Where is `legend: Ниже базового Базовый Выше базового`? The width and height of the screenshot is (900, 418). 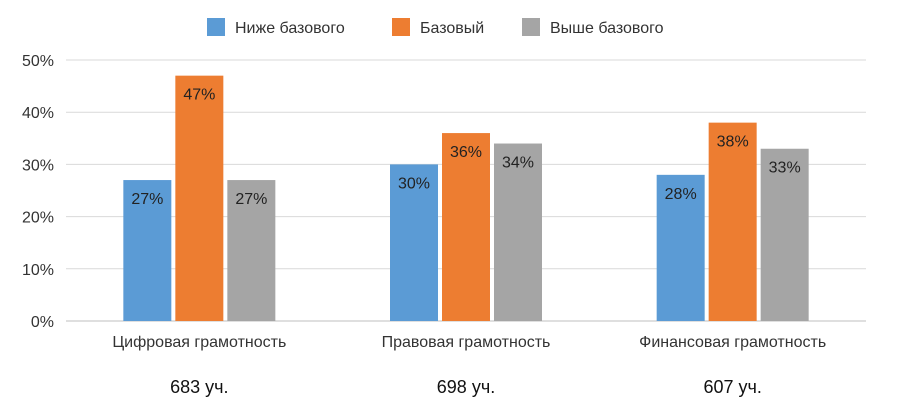 legend: Ниже базового Базовый Выше базового is located at coordinates (435, 27).